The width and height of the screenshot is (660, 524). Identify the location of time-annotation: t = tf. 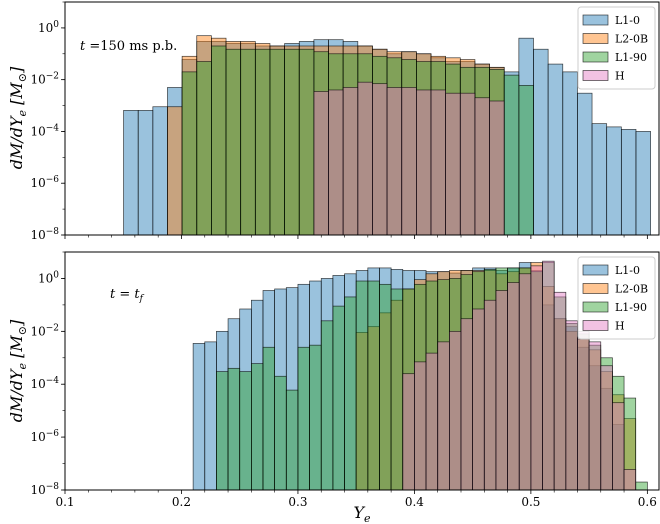
(127, 295).